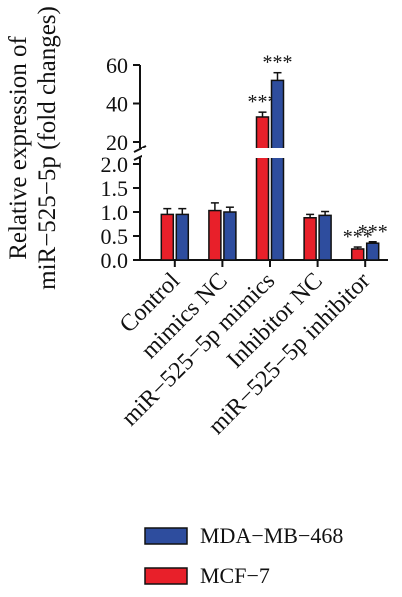  What do you see at coordinates (235, 575) in the screenshot?
I see `legend-label: MCF−7` at bounding box center [235, 575].